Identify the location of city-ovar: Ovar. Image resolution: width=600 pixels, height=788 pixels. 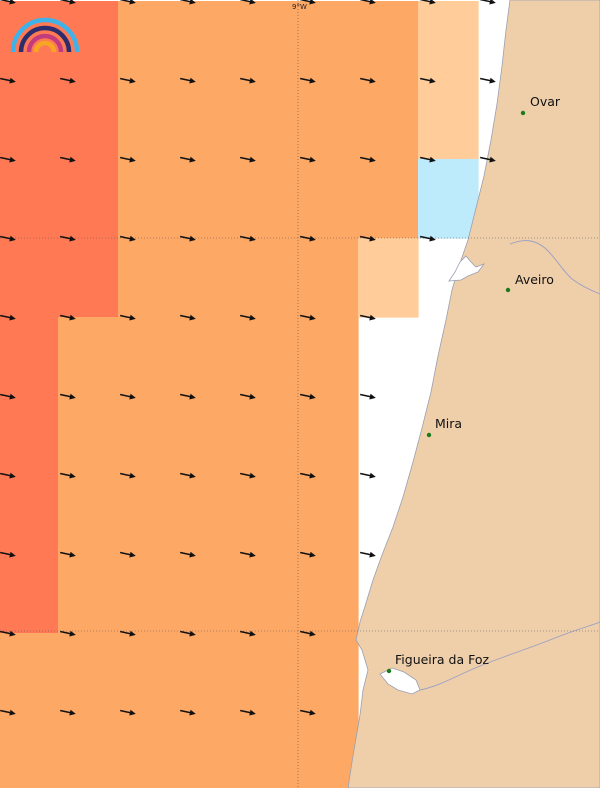
(540, 105).